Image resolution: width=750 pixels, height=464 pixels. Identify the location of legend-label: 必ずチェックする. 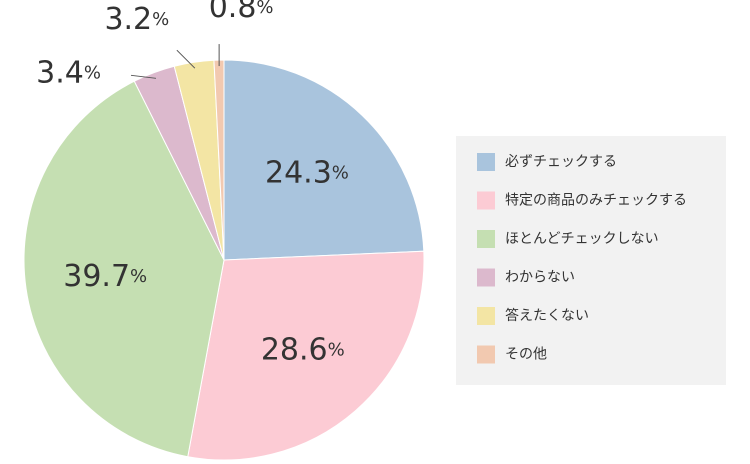
(561, 162).